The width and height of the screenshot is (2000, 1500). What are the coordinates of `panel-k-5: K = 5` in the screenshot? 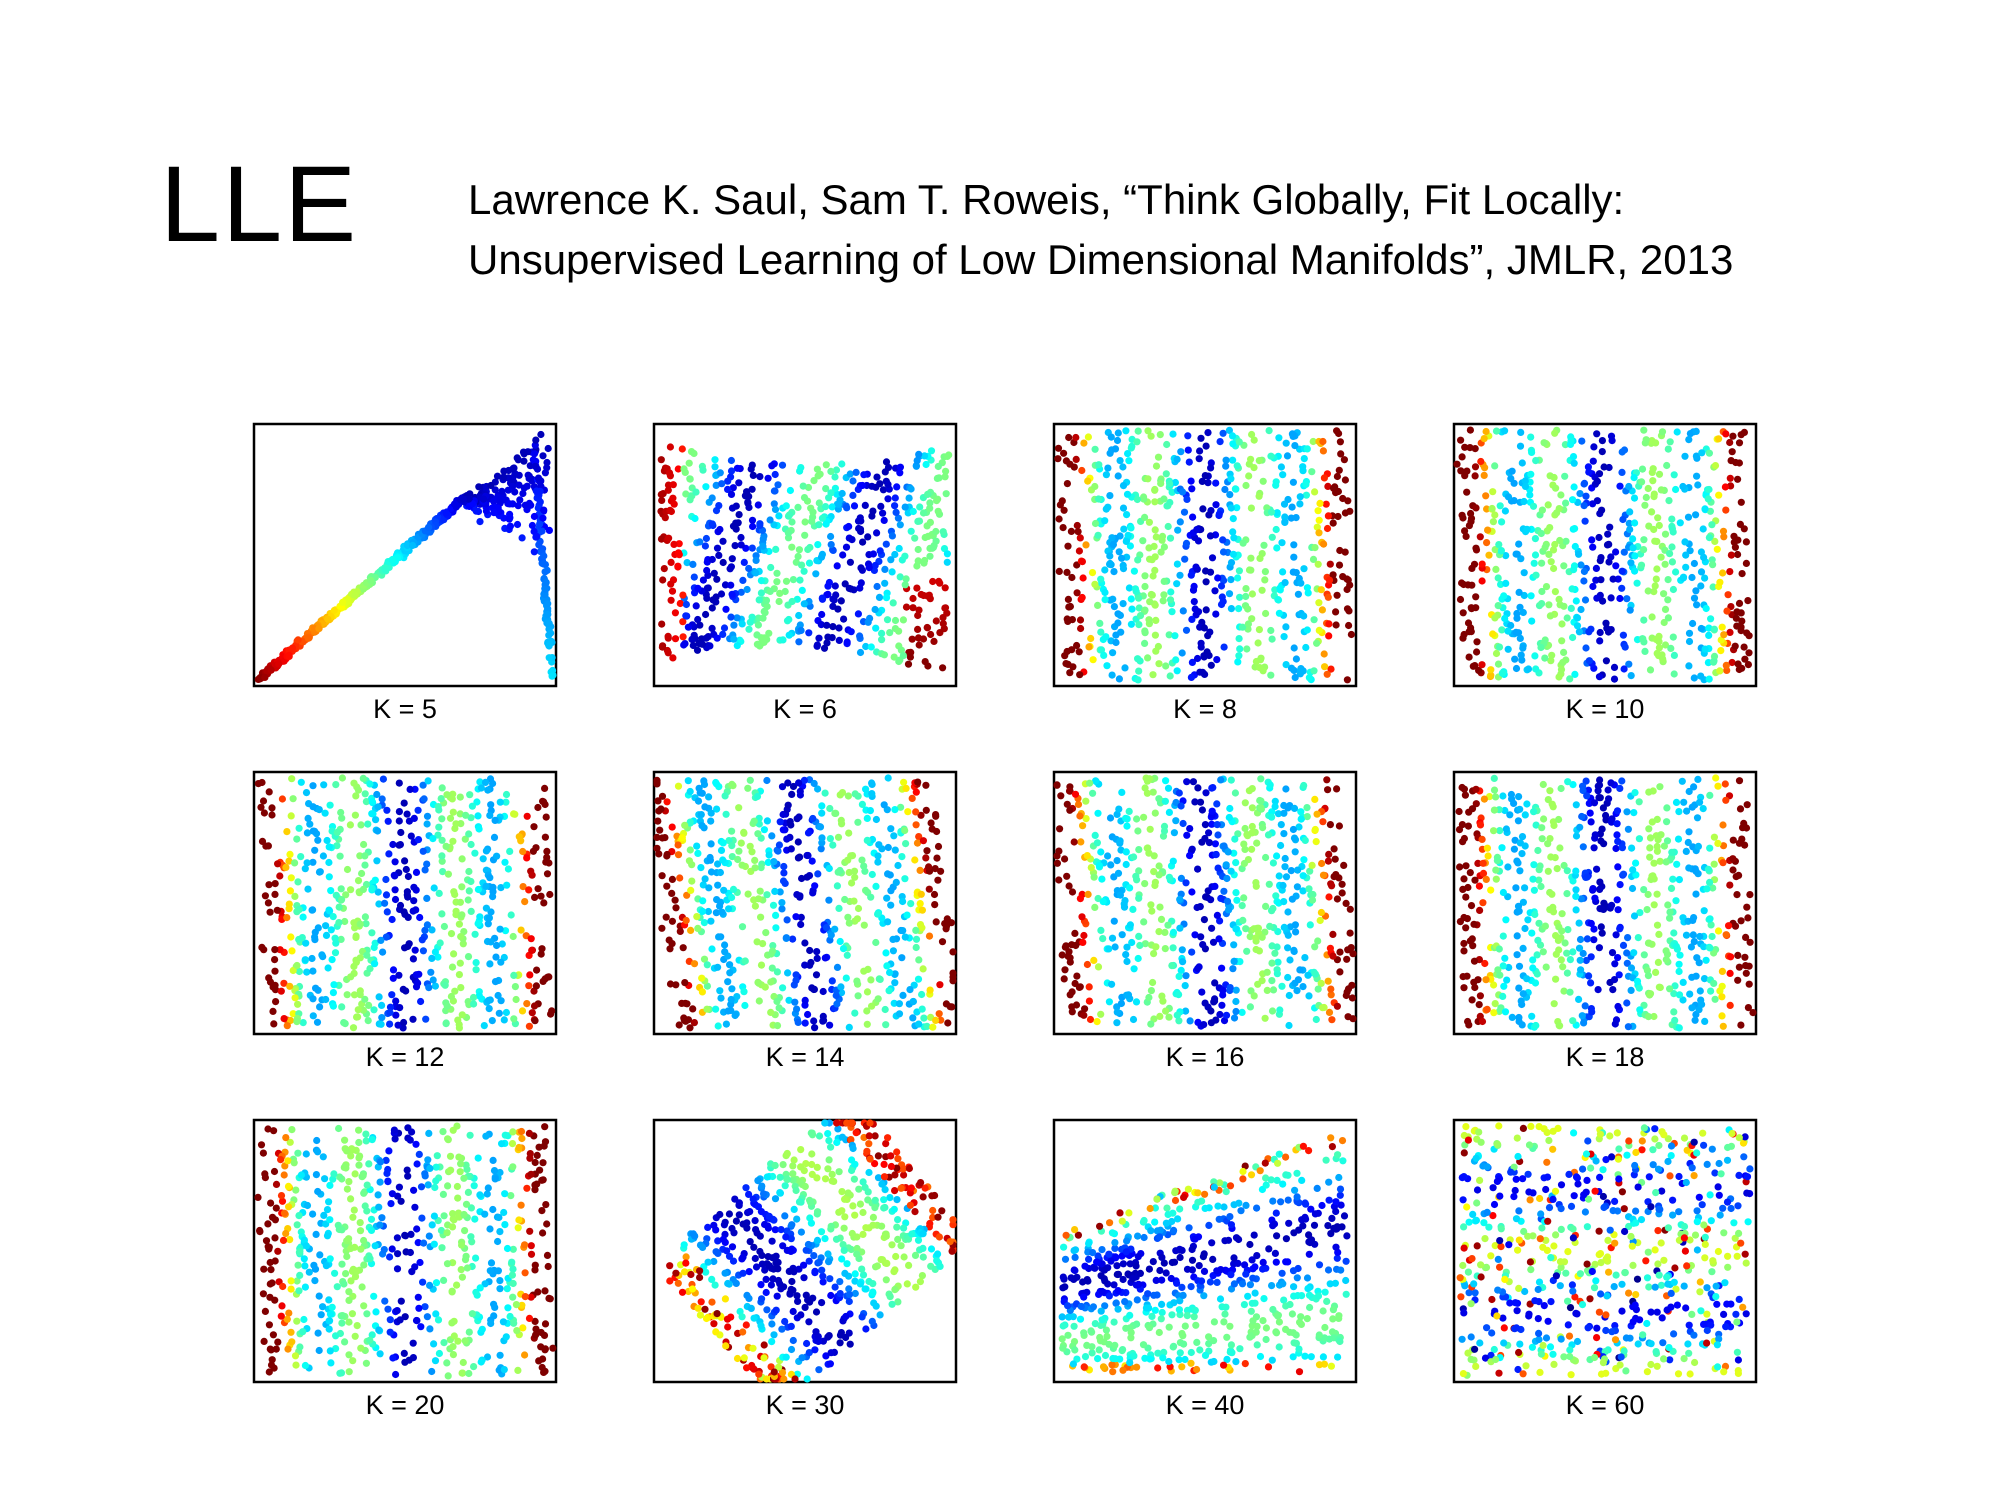 It's located at (405, 573).